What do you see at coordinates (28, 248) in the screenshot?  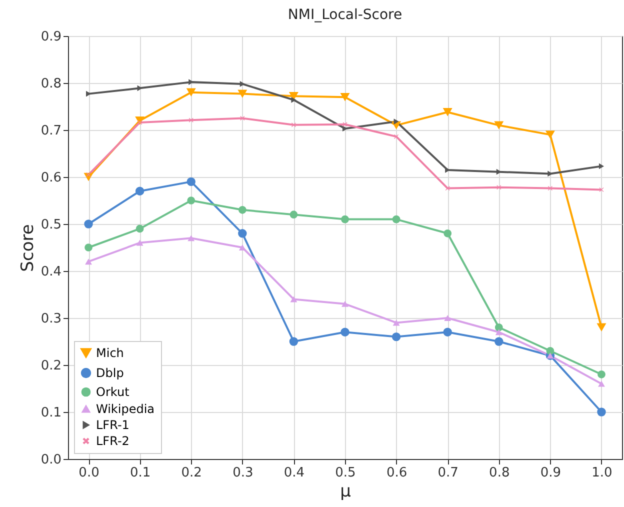 I see `y-axis-title: Score` at bounding box center [28, 248].